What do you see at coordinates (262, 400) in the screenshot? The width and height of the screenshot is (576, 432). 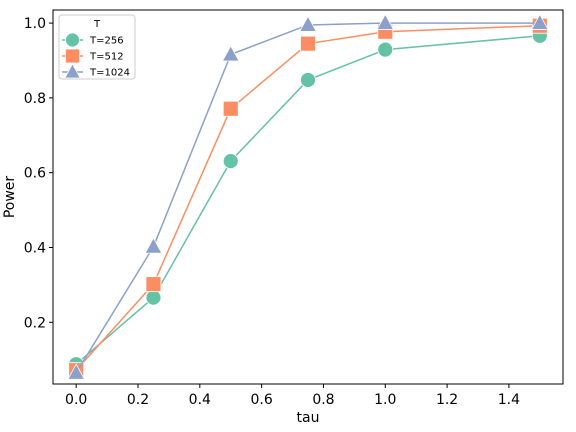 I see `x-tick-label: 0.6` at bounding box center [262, 400].